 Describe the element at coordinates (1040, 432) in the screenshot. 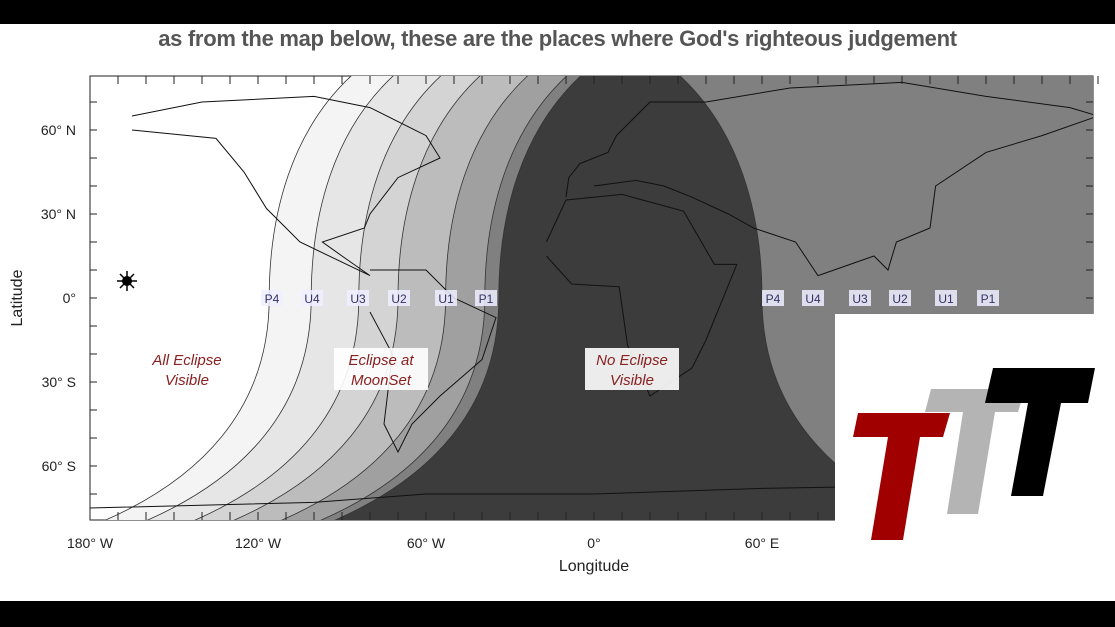

I see `logo-t-black` at that location.